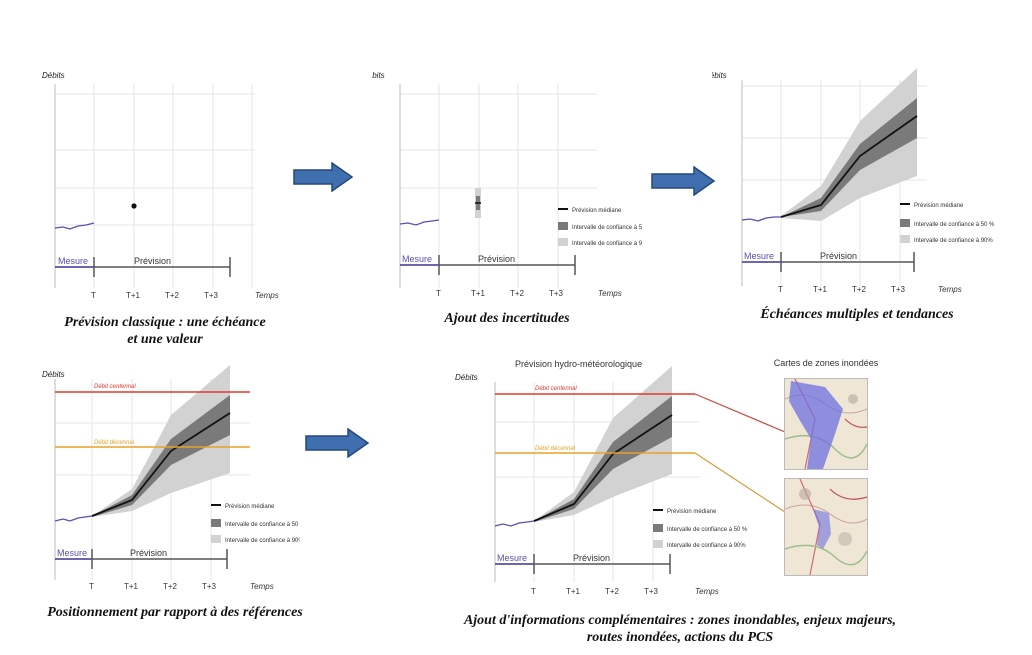 Image resolution: width=1032 pixels, height=655 pixels. I want to click on caption-uncertainty: Ajout des incertitudes, so click(507, 318).